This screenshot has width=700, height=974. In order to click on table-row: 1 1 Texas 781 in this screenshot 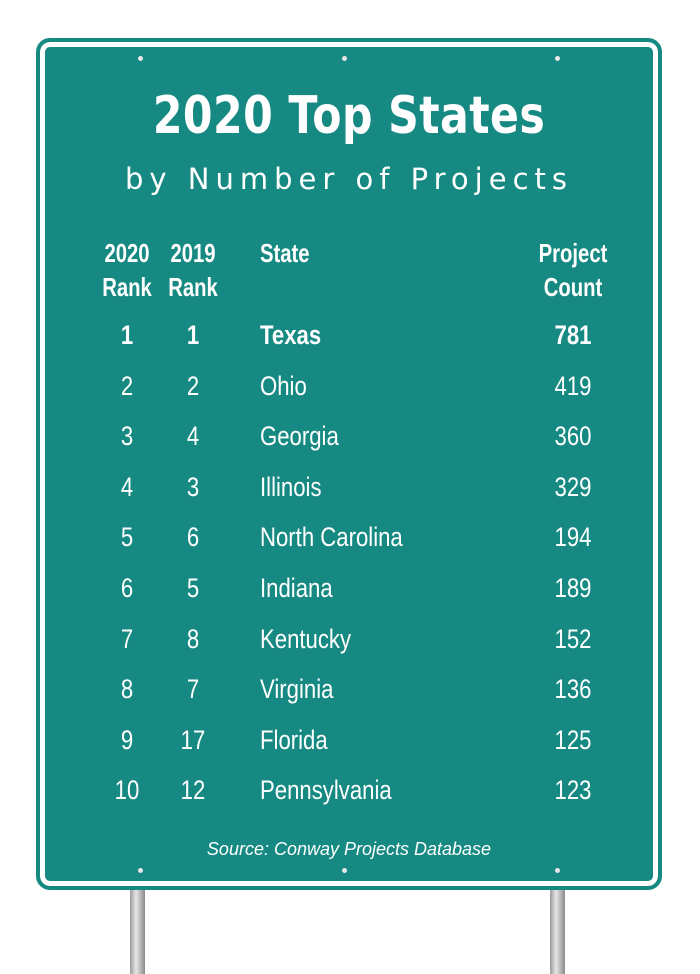, I will do `click(349, 345)`.